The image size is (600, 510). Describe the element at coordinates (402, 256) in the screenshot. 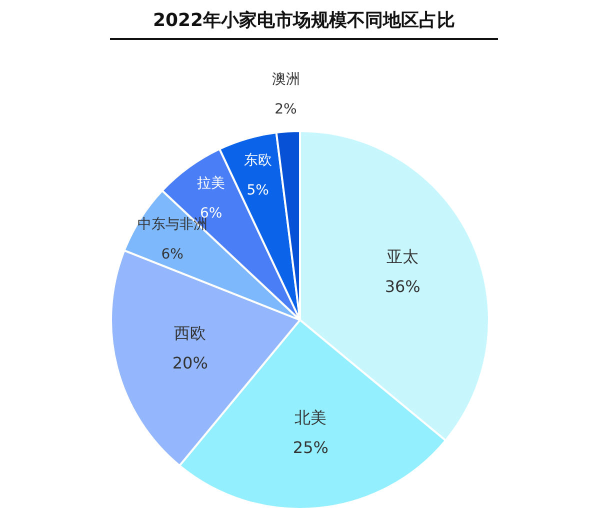

I see `slice-label: 亚太` at that location.